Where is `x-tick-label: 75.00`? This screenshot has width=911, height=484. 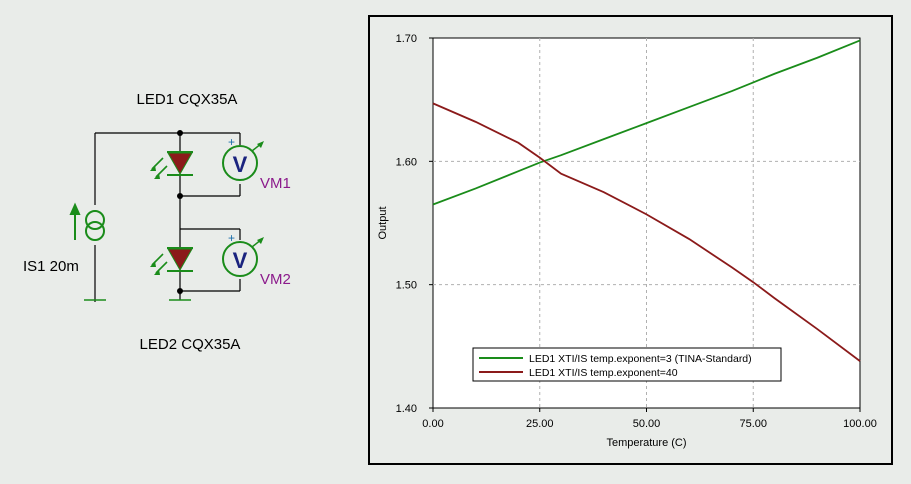 x-tick-label: 75.00 is located at coordinates (753, 424).